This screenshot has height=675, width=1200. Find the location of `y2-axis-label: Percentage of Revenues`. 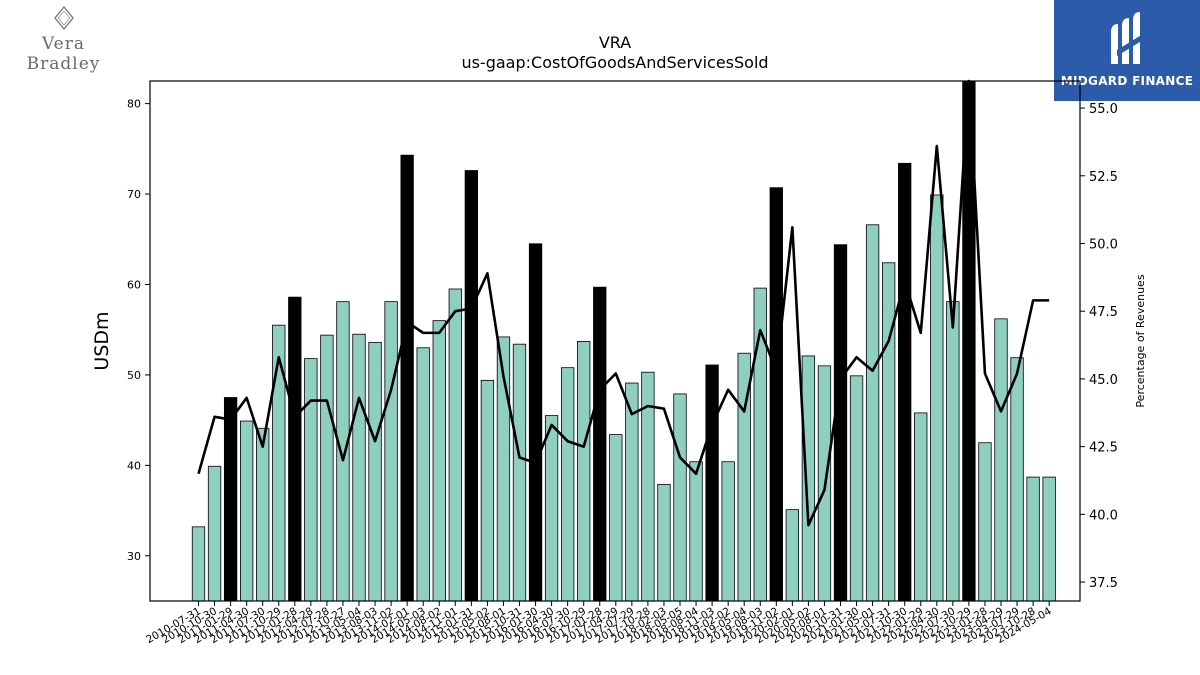

y2-axis-label: Percentage of Revenues is located at coordinates (1140, 340).